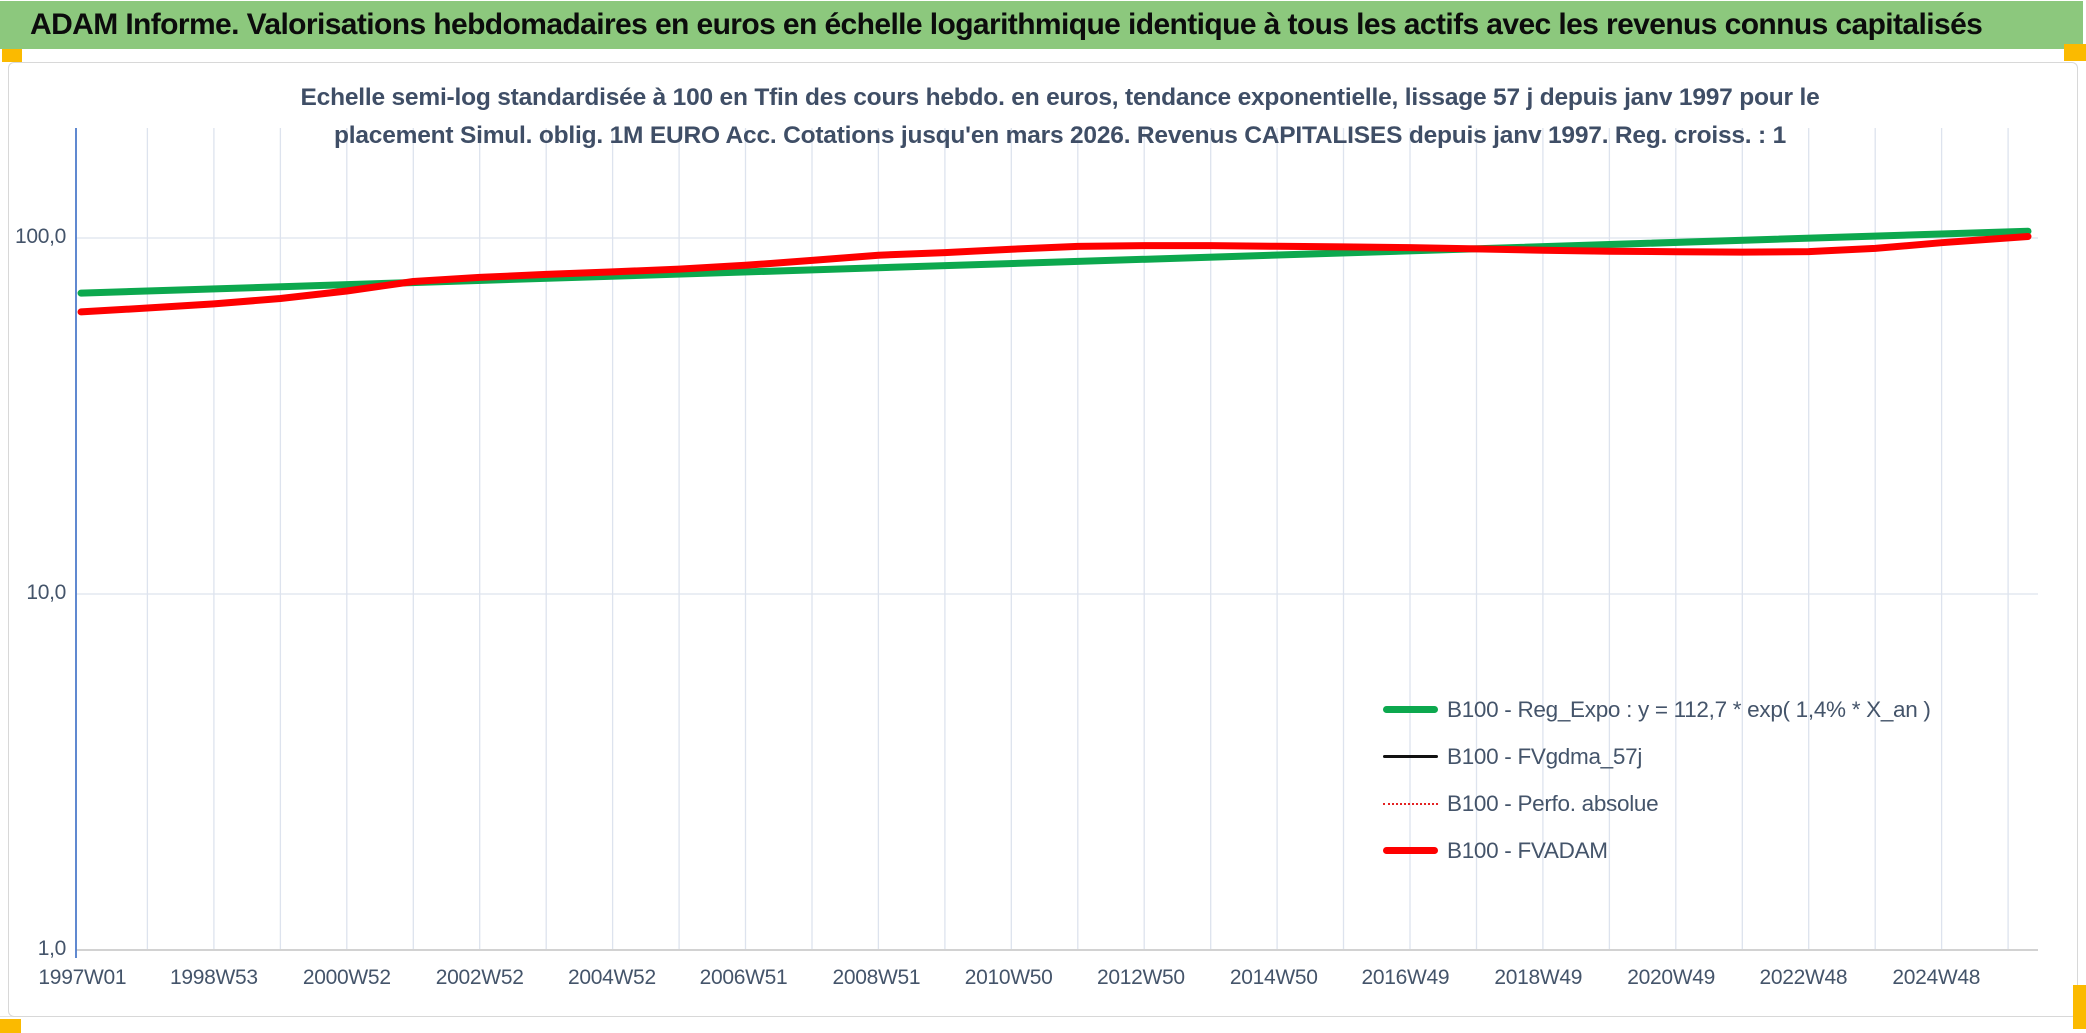 The image size is (2086, 1033). I want to click on x-tick-label: 2002W52, so click(479, 977).